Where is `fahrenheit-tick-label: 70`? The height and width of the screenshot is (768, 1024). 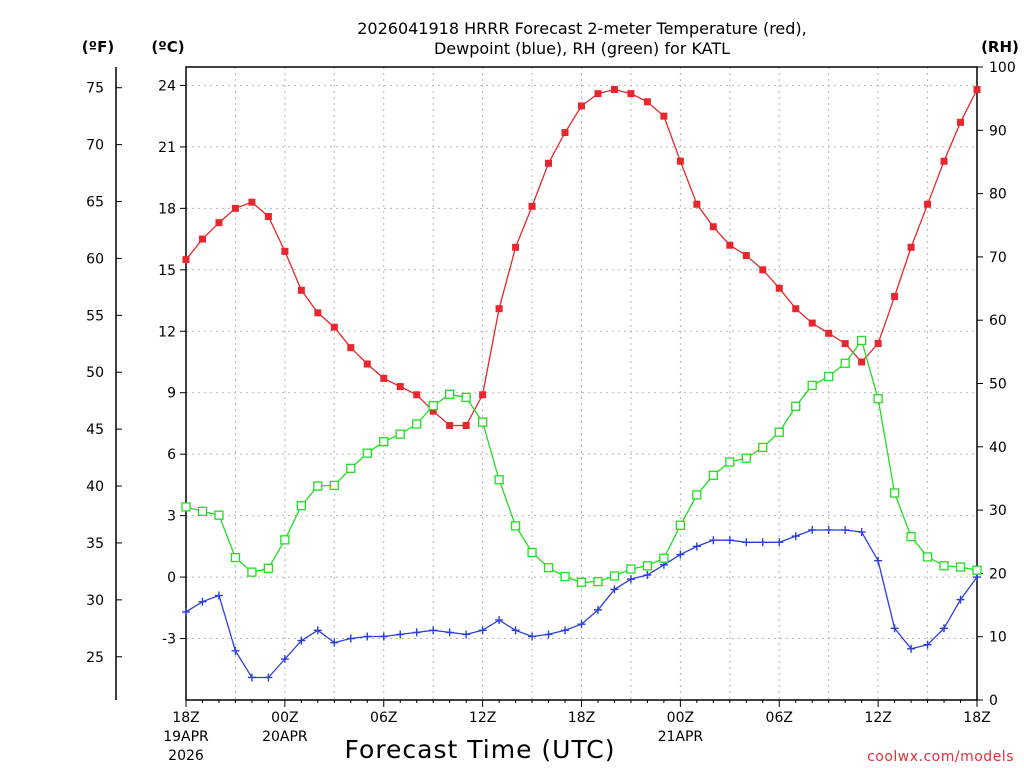
fahrenheit-tick-label: 70 is located at coordinates (95, 146).